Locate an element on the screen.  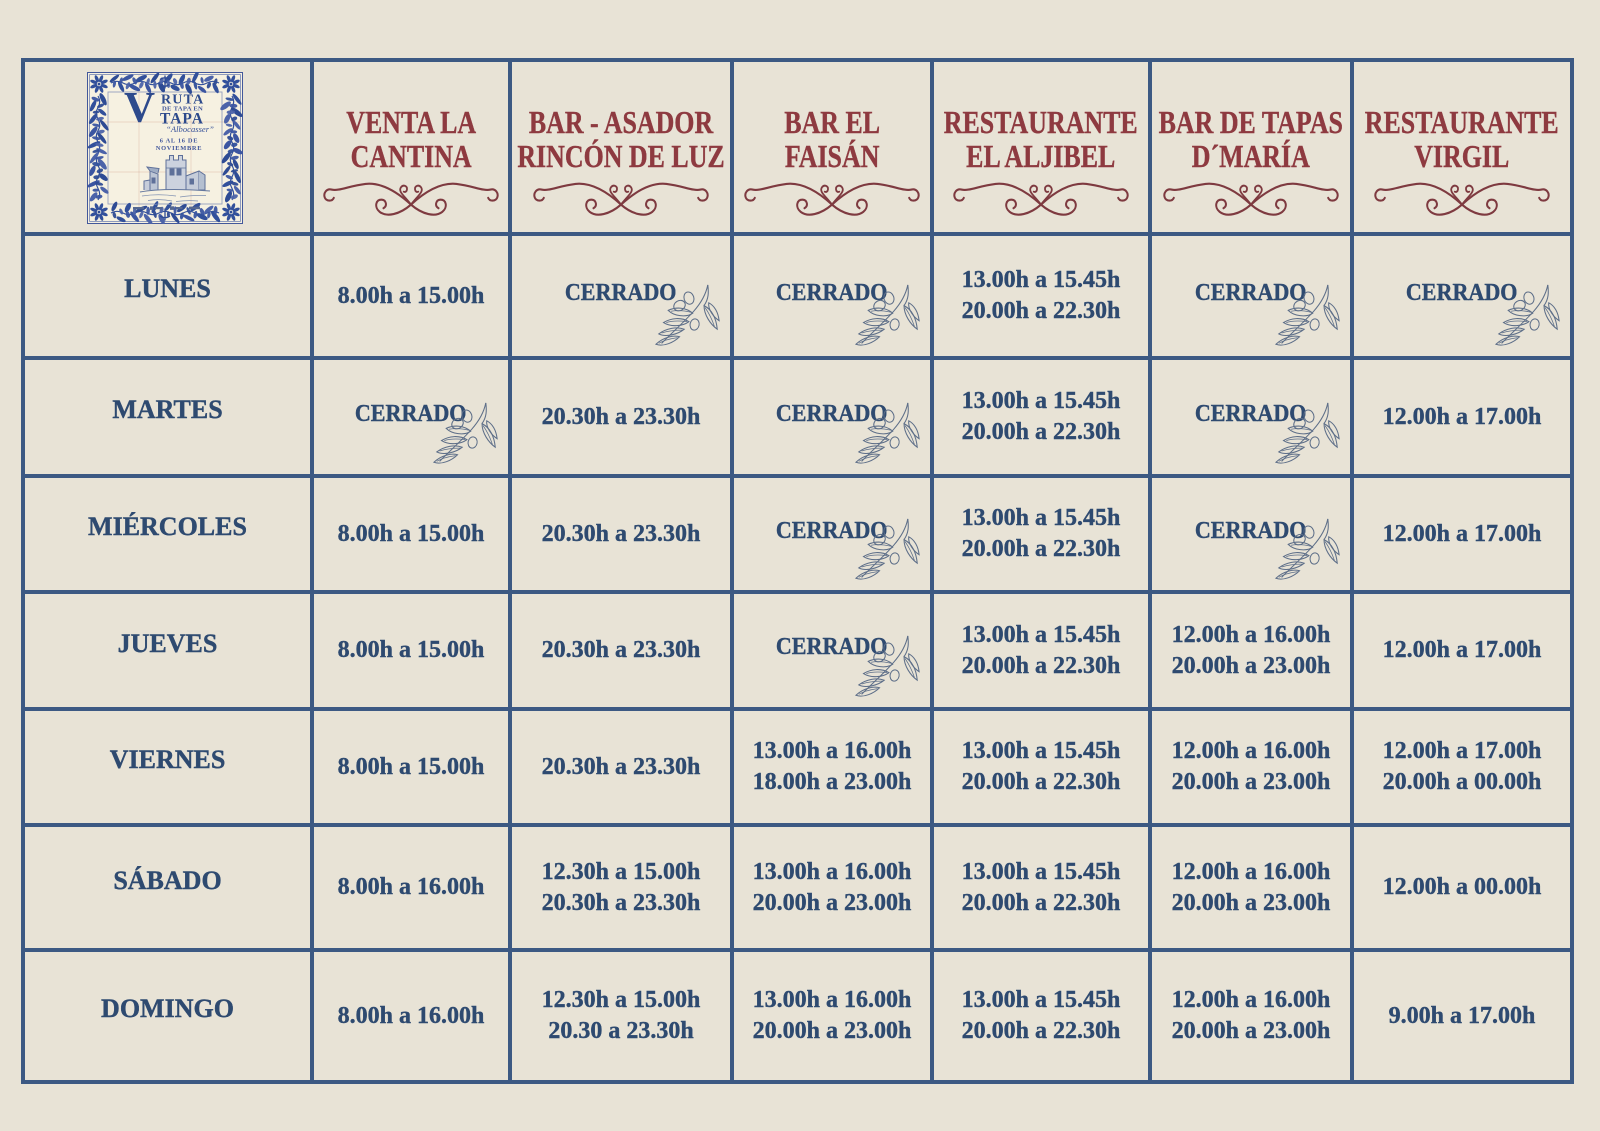
svg-text: RUTA is located at coordinates (182, 100).